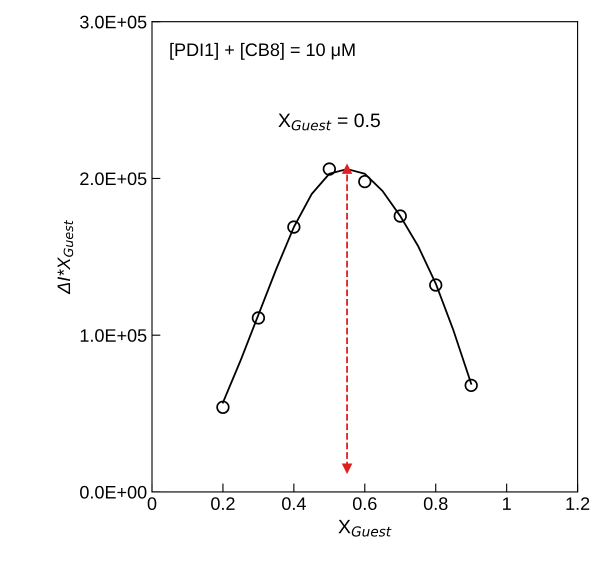 The width and height of the screenshot is (608, 572). What do you see at coordinates (294, 503) in the screenshot?
I see `x-tick-label: 0.4` at bounding box center [294, 503].